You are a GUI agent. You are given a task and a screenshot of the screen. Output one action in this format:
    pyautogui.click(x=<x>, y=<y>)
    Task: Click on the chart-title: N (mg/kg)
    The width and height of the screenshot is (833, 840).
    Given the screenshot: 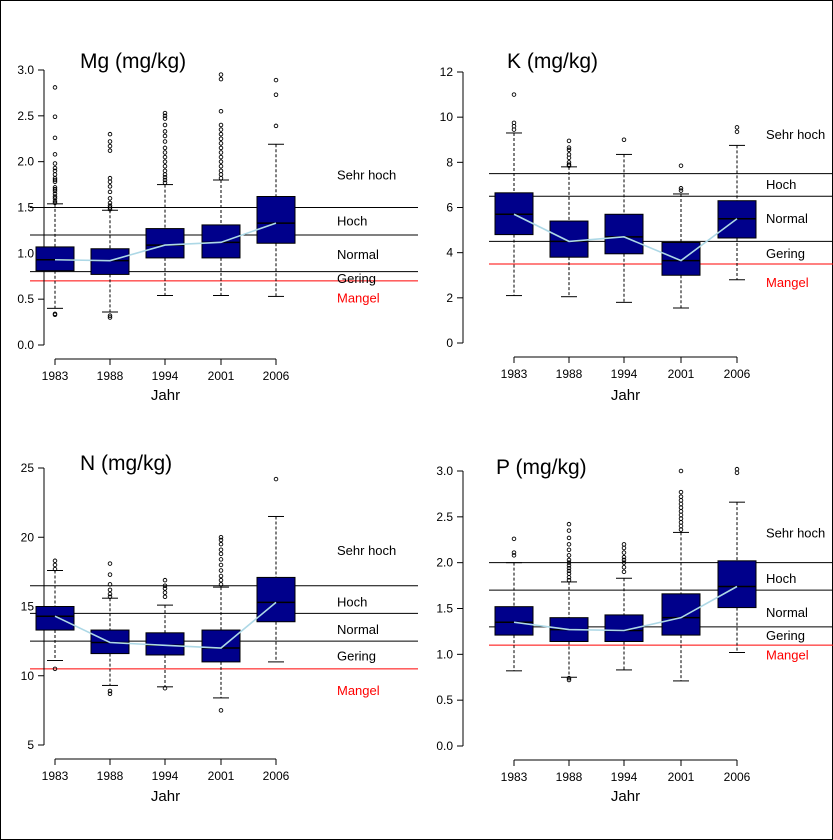 What is the action you would take?
    pyautogui.click(x=126, y=463)
    